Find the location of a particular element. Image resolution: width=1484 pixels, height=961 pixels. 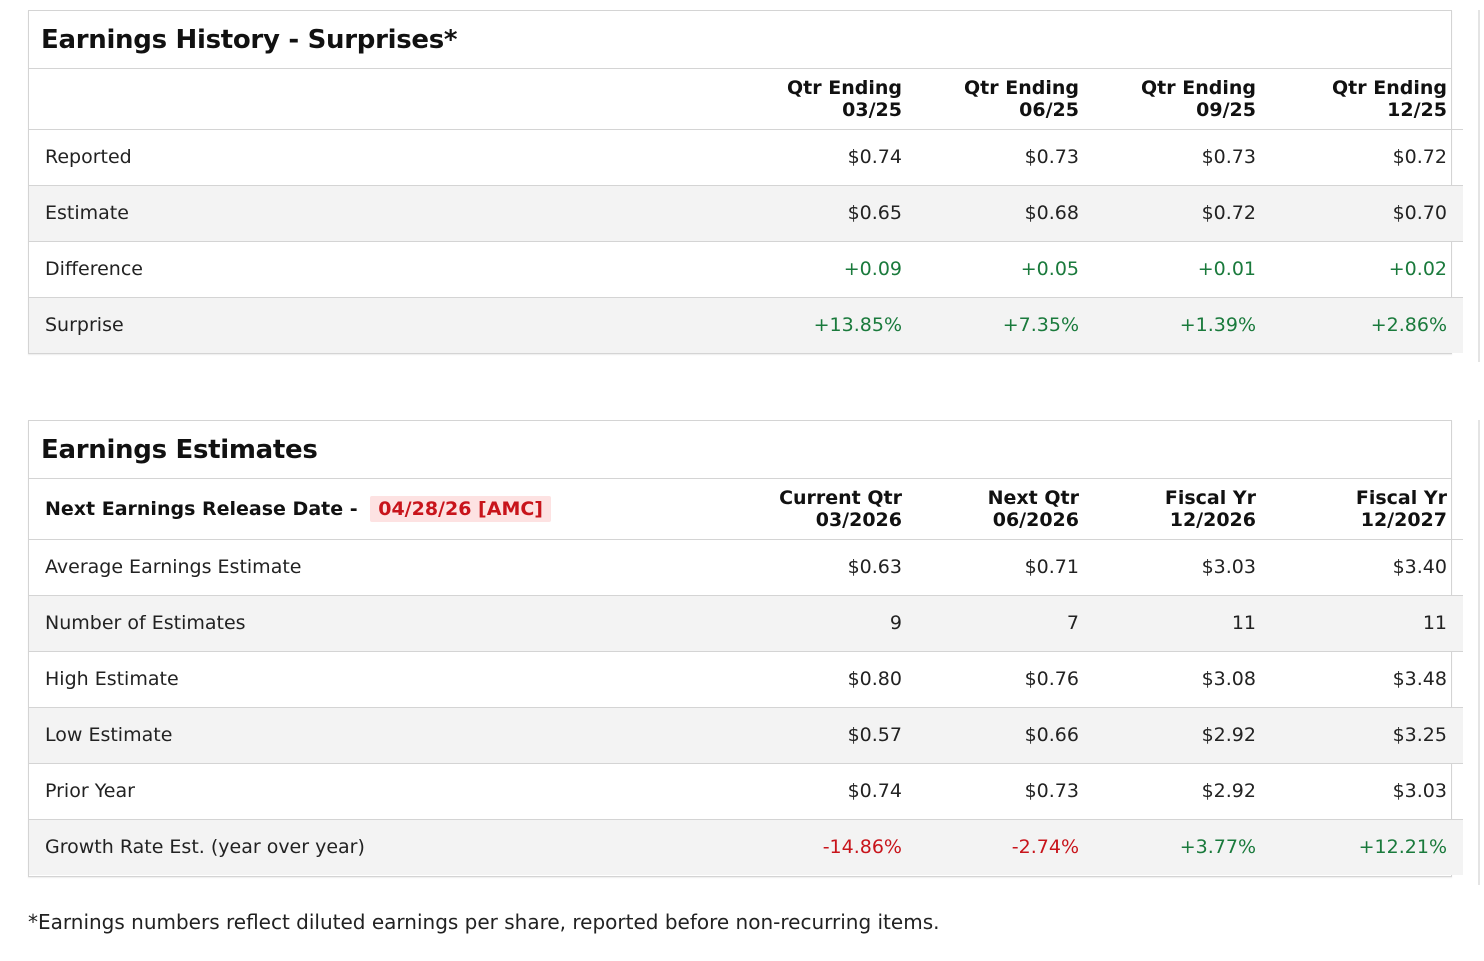

value-cell: $0.57 is located at coordinates (829, 735).